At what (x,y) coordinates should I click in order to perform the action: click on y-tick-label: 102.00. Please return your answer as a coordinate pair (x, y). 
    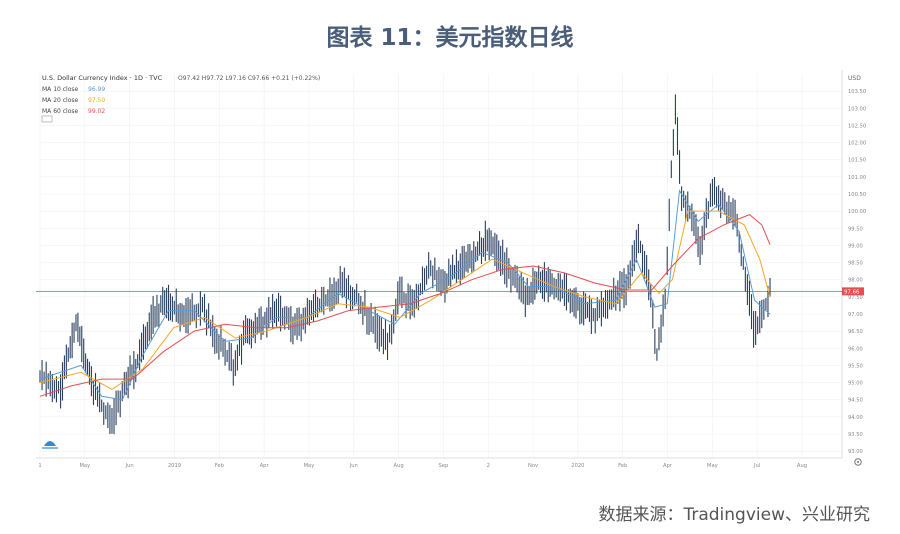
    Looking at the image, I should click on (857, 144).